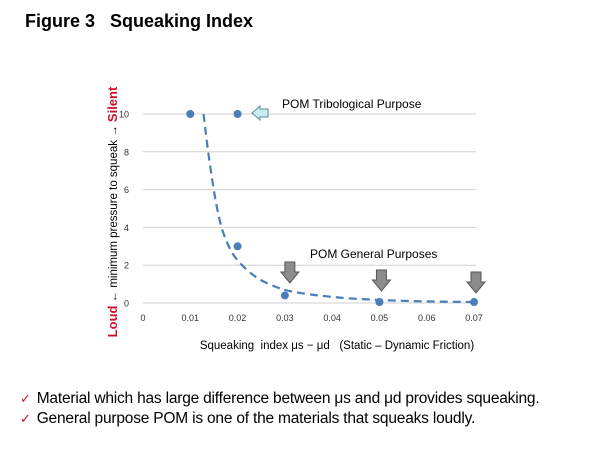 Image resolution: width=600 pixels, height=450 pixels. I want to click on figure-title: Figure 3 Squeaking Index, so click(139, 21).